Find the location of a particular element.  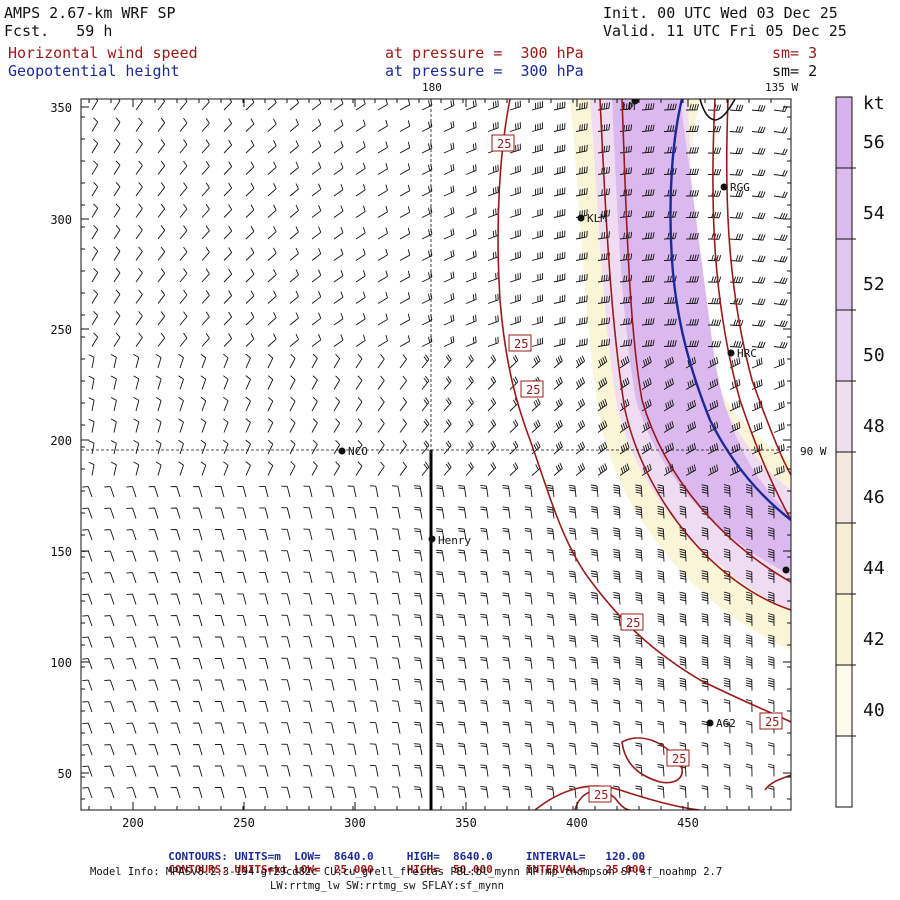

station-hrc: HRC is located at coordinates (742, 353).